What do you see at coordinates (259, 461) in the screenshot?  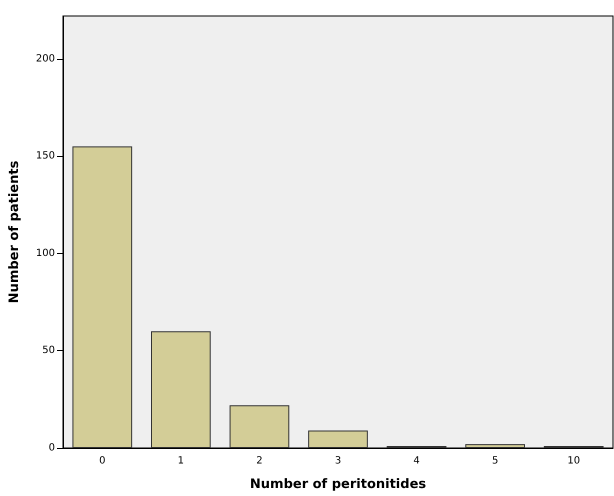 I see `x-tick-label: 2` at bounding box center [259, 461].